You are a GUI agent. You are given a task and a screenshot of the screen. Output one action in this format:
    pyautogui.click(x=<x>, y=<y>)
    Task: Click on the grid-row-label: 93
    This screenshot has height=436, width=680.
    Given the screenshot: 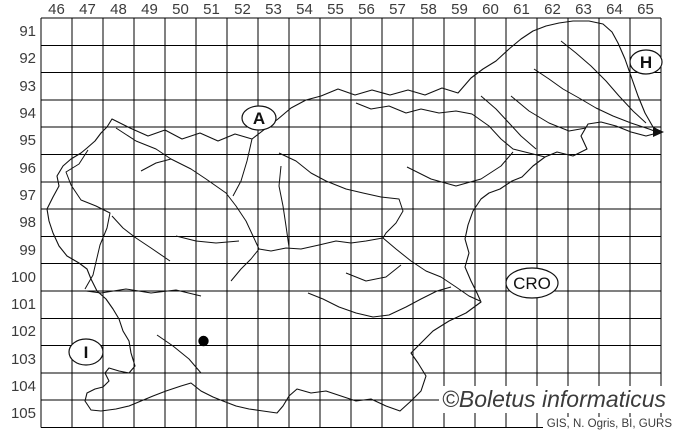 What is the action you would take?
    pyautogui.click(x=27, y=86)
    